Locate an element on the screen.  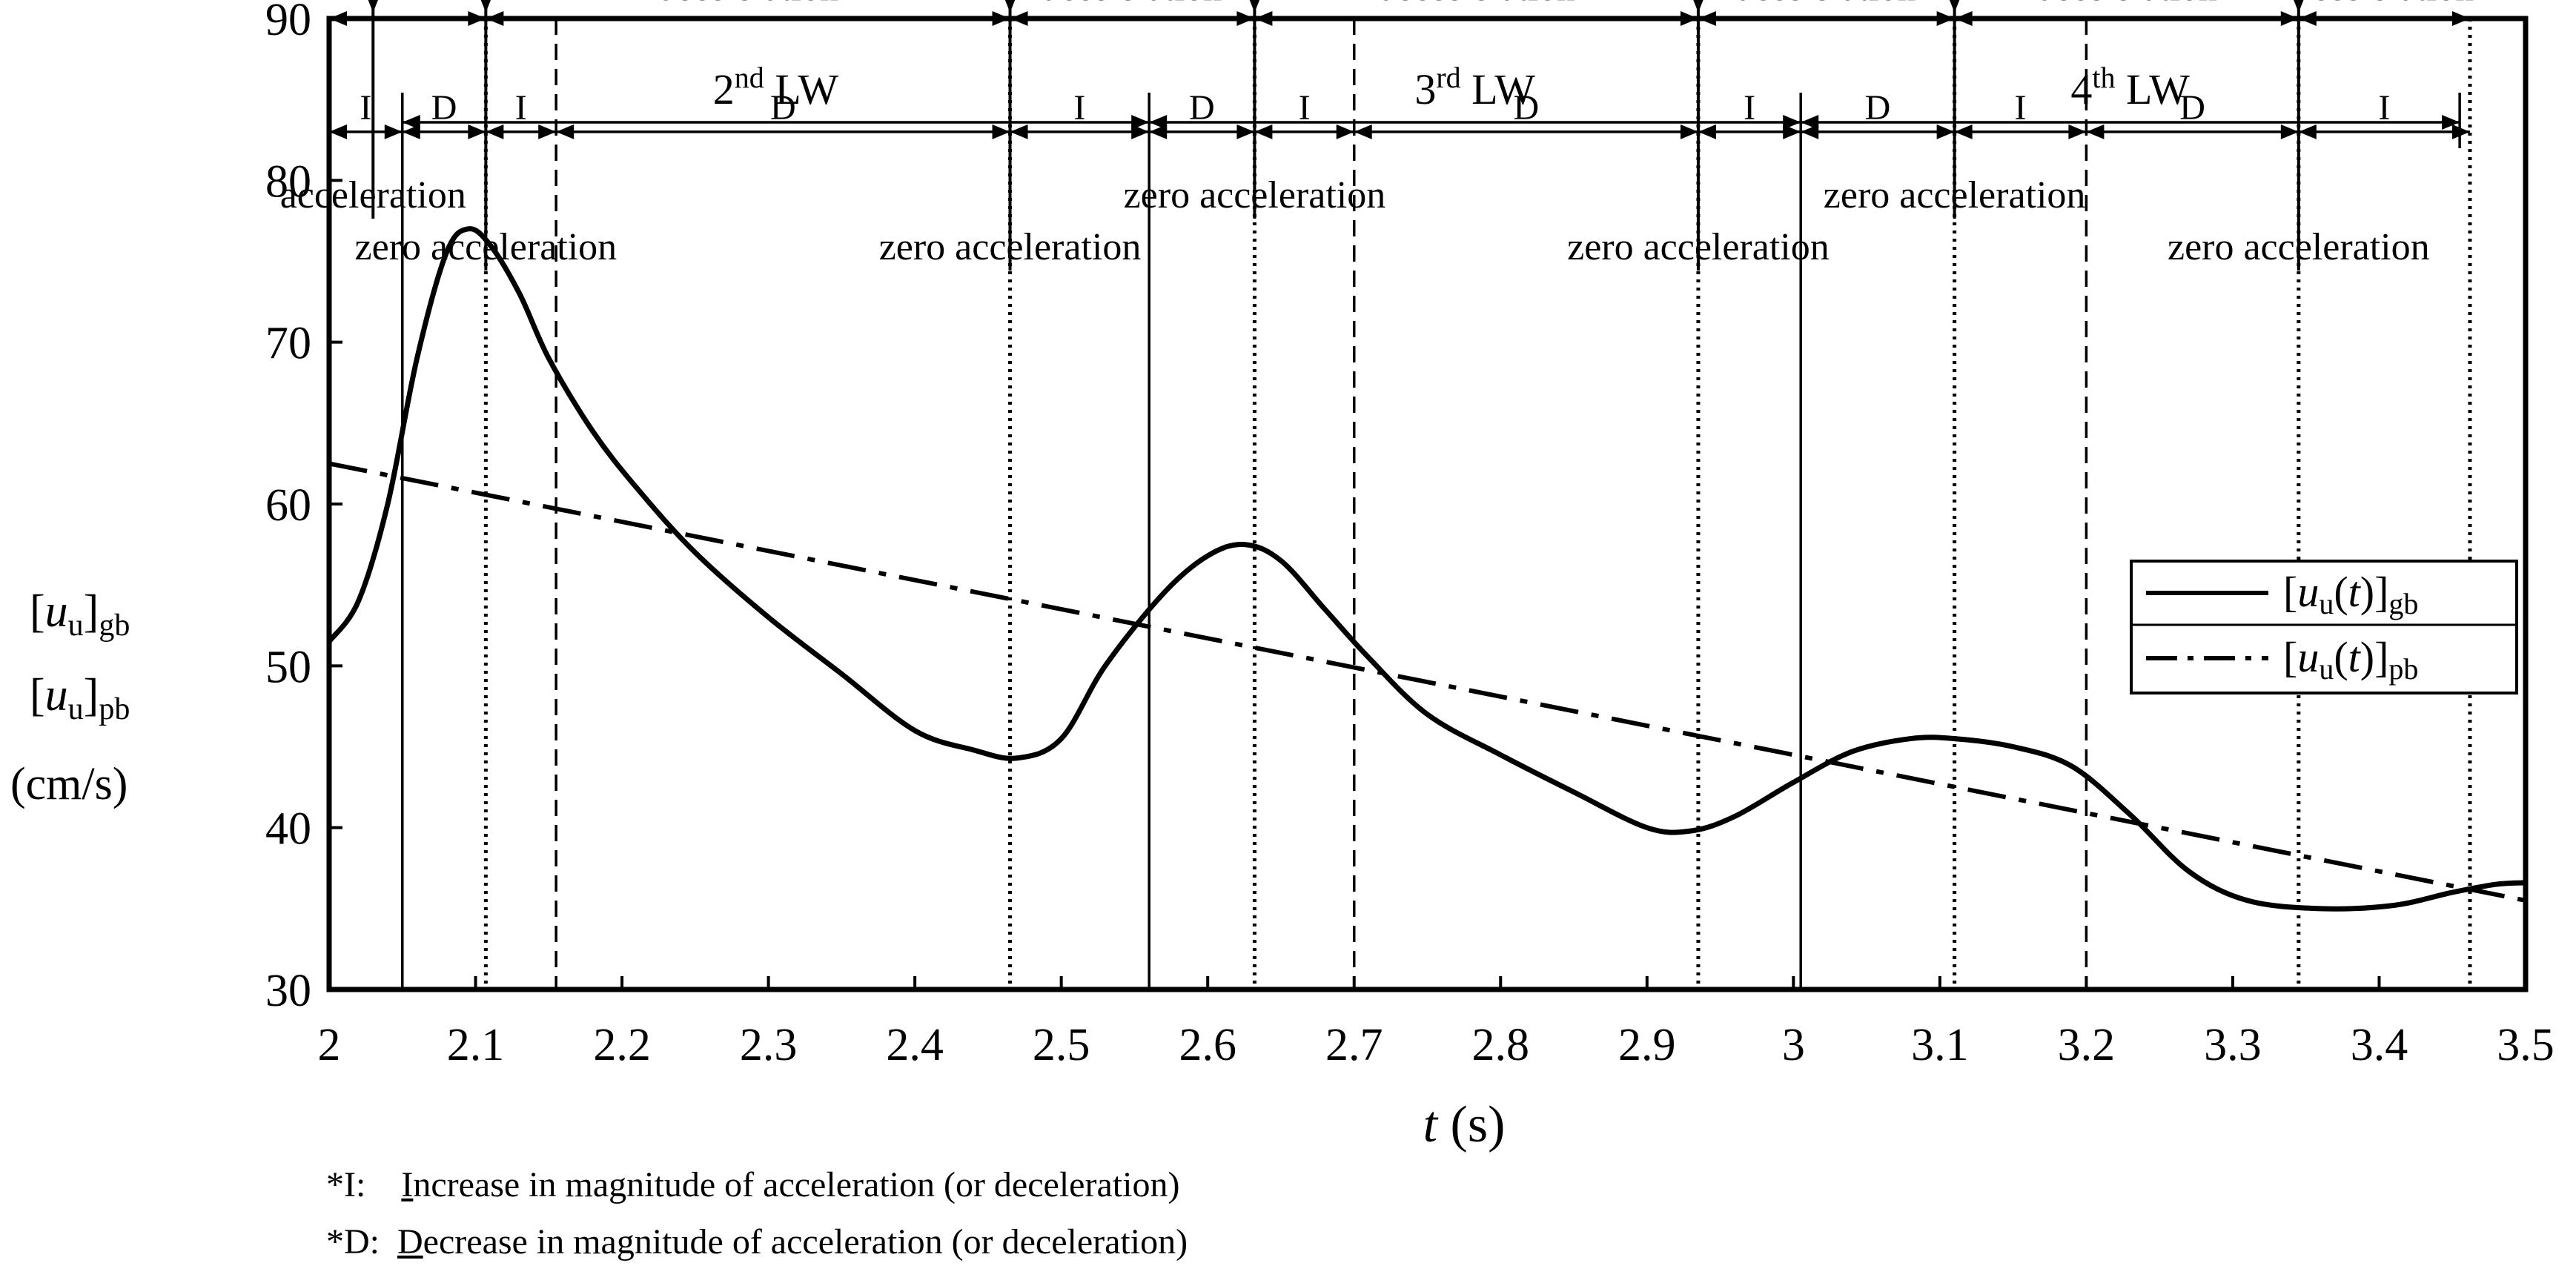
x-tick-label: 3.2 is located at coordinates (2087, 1045).